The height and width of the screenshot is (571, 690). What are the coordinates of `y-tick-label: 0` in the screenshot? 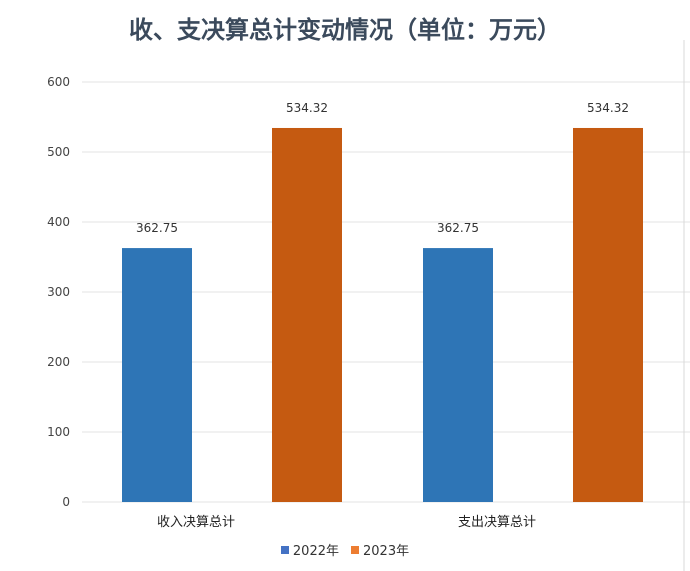 It's located at (66, 502).